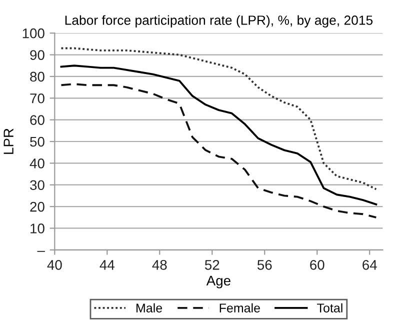 This screenshot has height=331, width=405. Describe the element at coordinates (9, 141) in the screenshot. I see `y-axis-title: LPR` at that location.